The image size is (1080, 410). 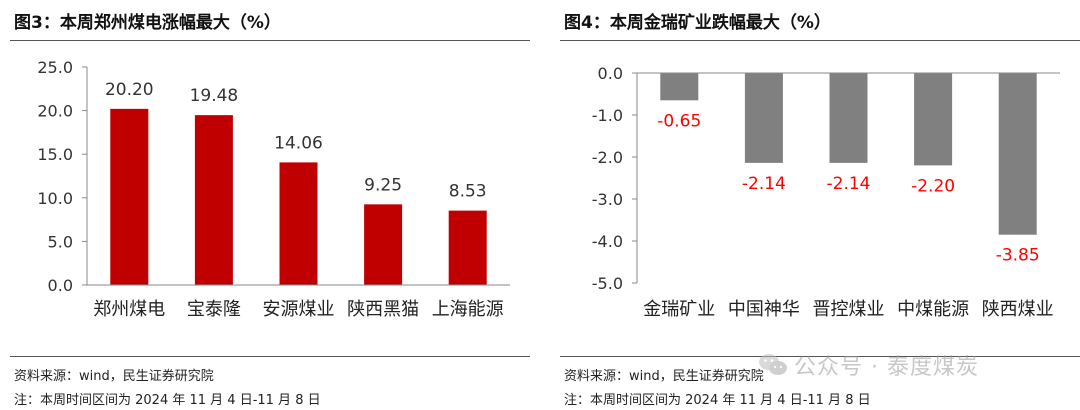 I want to click on data-label: 20.20, so click(x=129, y=90).